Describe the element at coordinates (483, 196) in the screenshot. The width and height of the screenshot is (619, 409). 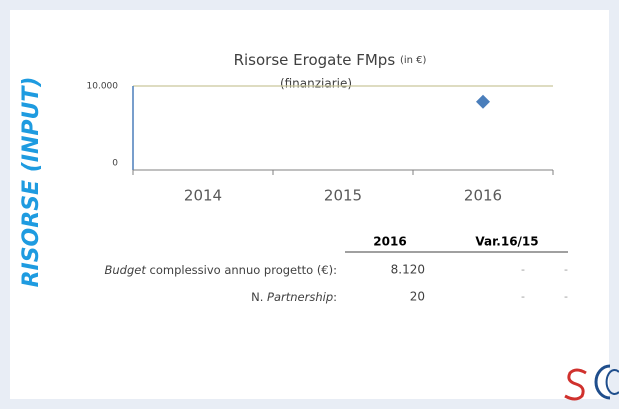
I see `x-tick-label: 2016` at that location.